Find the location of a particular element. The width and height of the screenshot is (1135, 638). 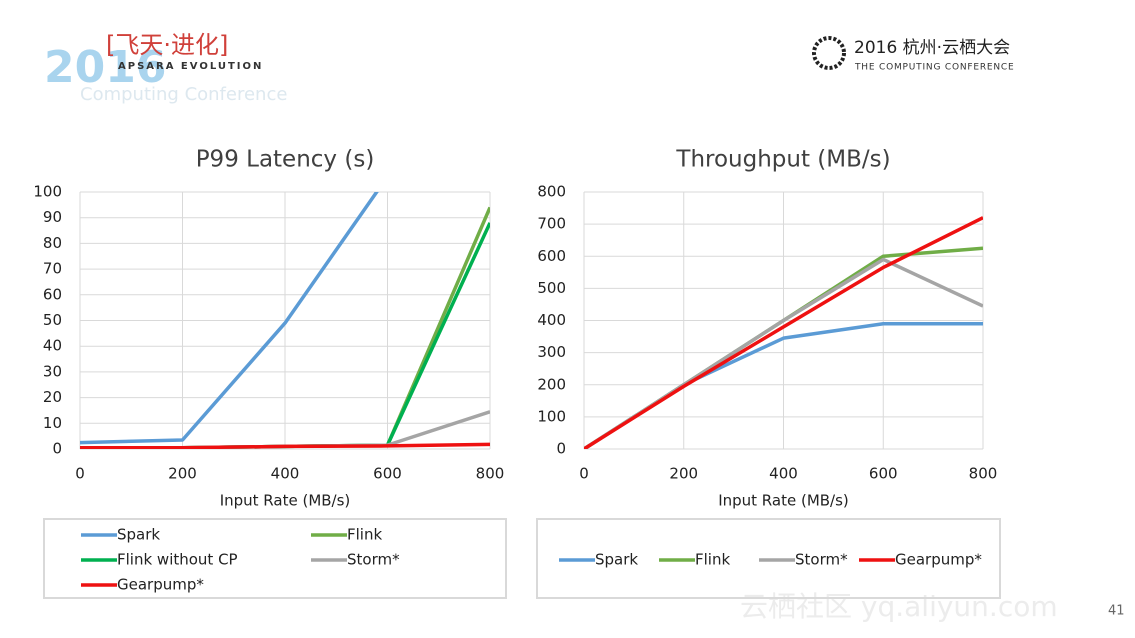

y-tick-label: 300 is located at coordinates (551, 352).